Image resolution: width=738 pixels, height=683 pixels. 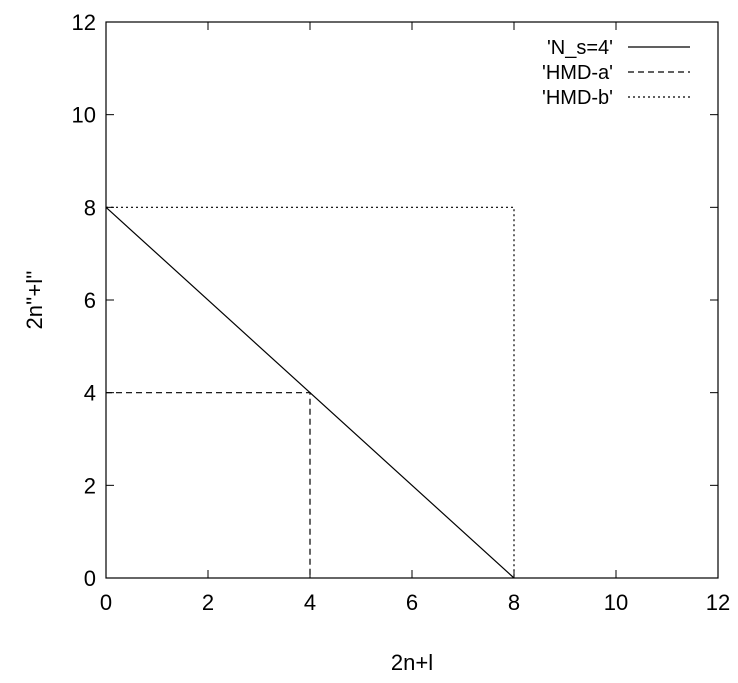 I want to click on y-tick-labels: 0 2 4 6 8 10 12, so click(x=84, y=300).